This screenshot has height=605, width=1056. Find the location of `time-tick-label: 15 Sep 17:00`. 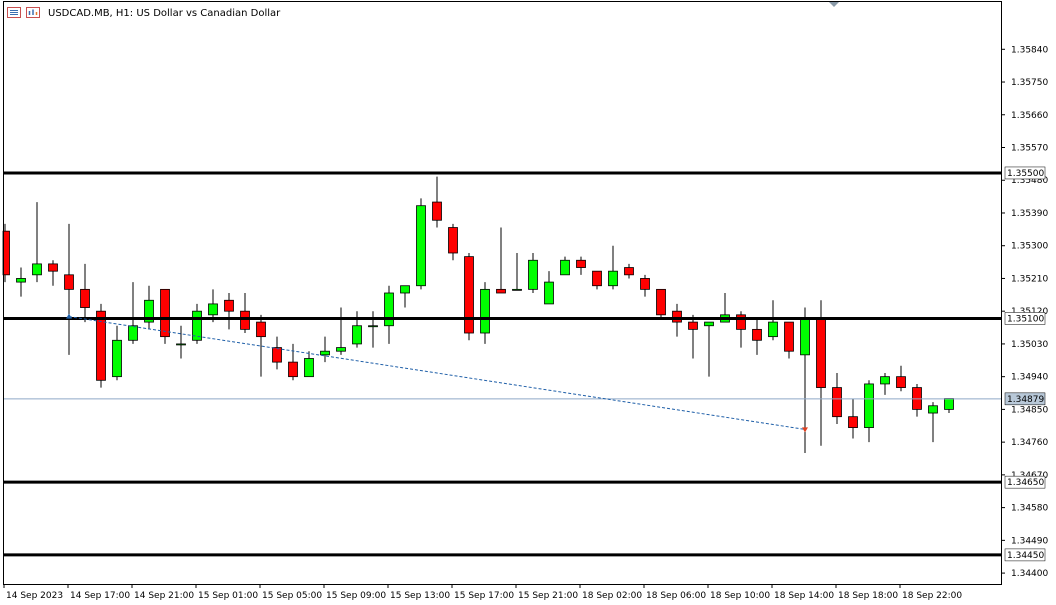

time-tick-label: 15 Sep 17:00 is located at coordinates (484, 596).